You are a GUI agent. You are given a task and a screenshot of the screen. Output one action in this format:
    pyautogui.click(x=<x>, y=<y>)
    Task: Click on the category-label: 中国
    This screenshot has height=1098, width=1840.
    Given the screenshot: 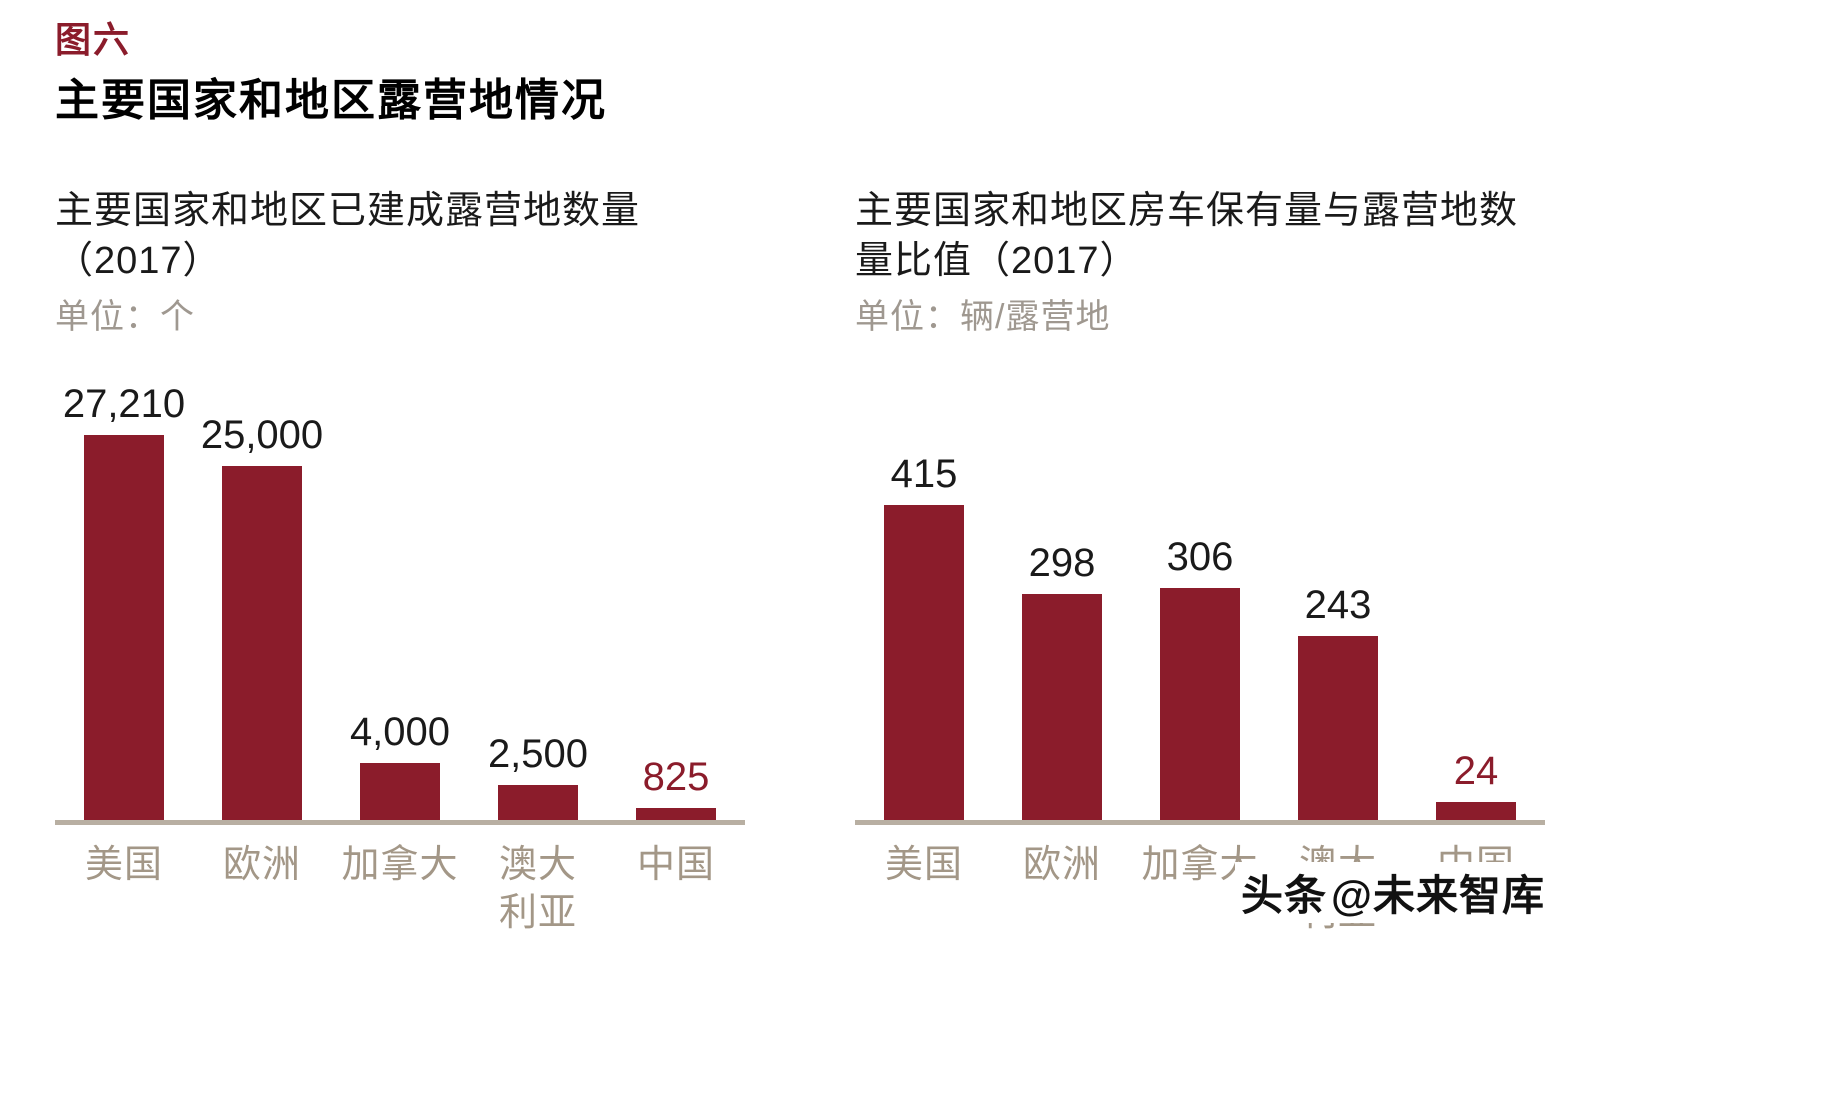 What is the action you would take?
    pyautogui.click(x=675, y=865)
    